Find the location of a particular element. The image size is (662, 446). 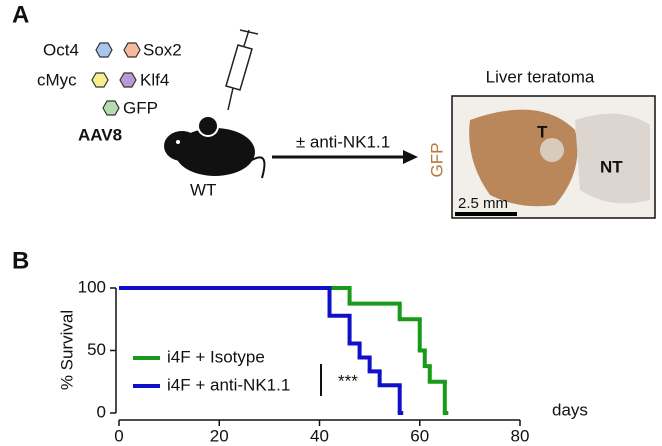

stain-label: GFP is located at coordinates (436, 160).